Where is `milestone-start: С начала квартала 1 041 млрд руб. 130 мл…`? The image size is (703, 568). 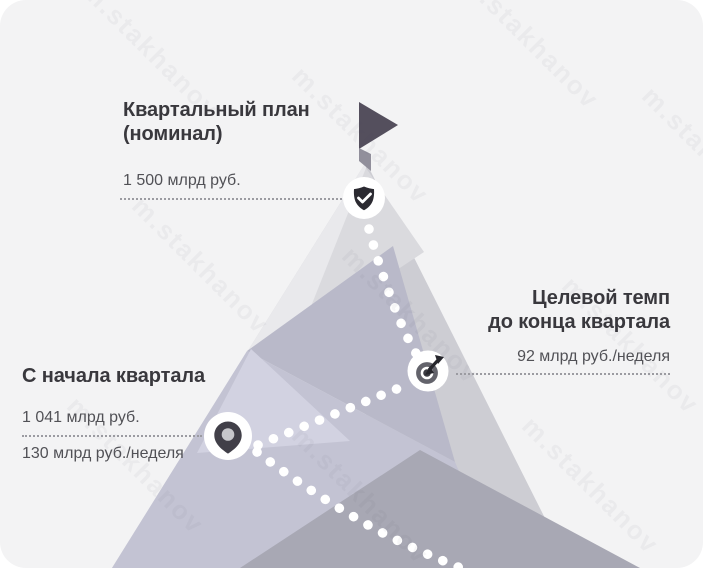
milestone-start: С начала квартала 1 041 млрд руб. 130 мл… is located at coordinates (137, 413).